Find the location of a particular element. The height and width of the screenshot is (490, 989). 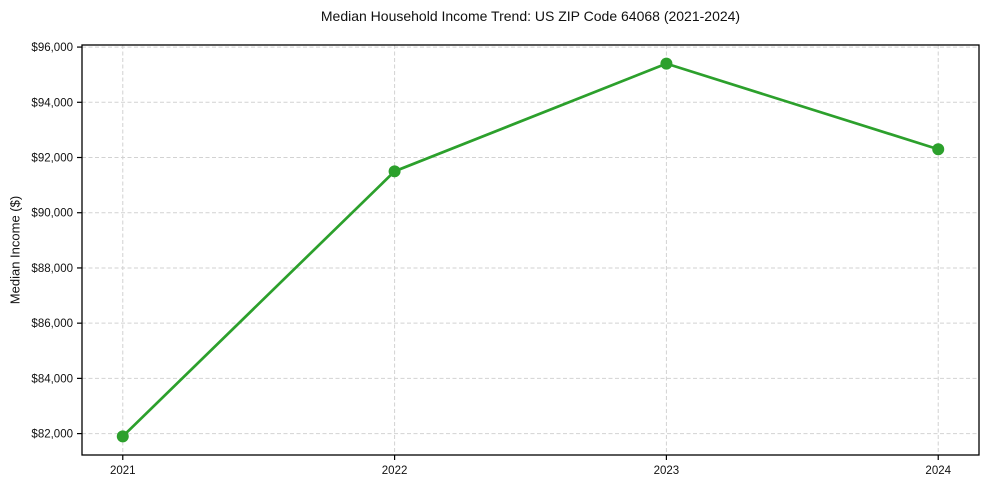

y-tick-label: $96,000 is located at coordinates (52, 48).